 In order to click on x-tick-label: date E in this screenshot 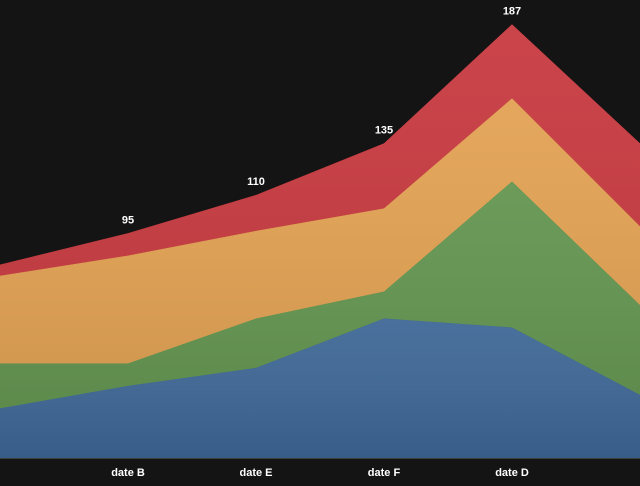, I will do `click(255, 473)`.